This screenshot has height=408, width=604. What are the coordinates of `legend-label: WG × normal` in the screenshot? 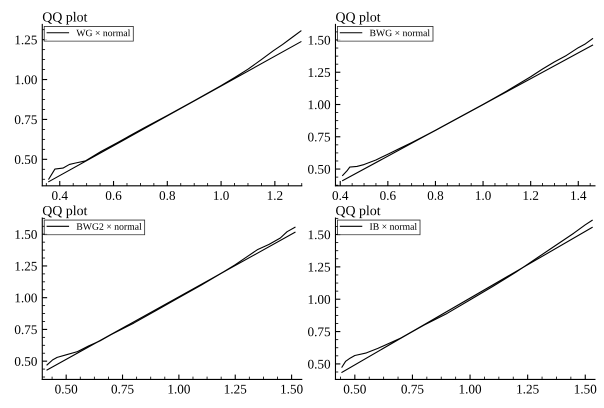 It's located at (103, 32).